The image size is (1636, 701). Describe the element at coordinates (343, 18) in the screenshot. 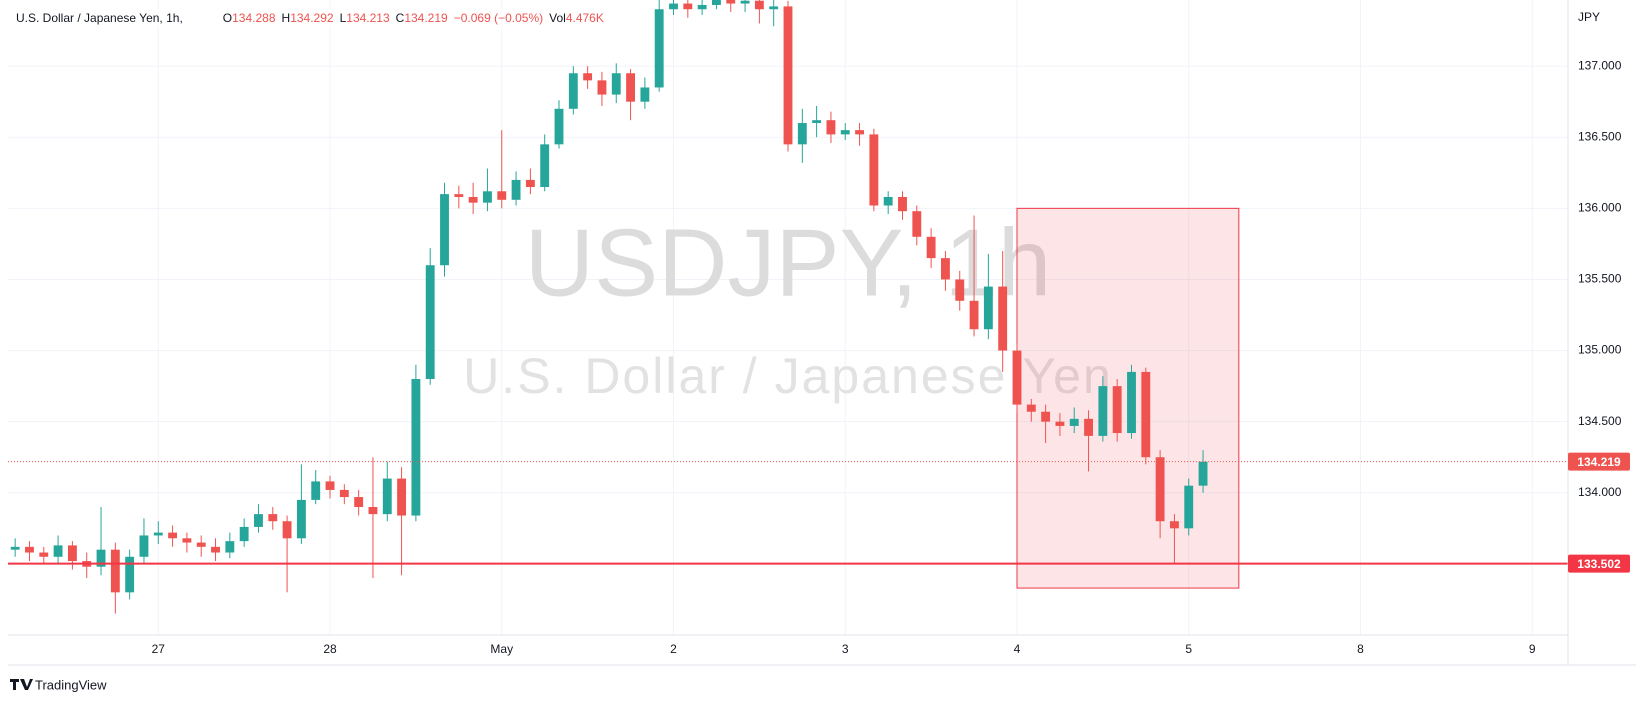

I see `ohlc-label: L` at that location.